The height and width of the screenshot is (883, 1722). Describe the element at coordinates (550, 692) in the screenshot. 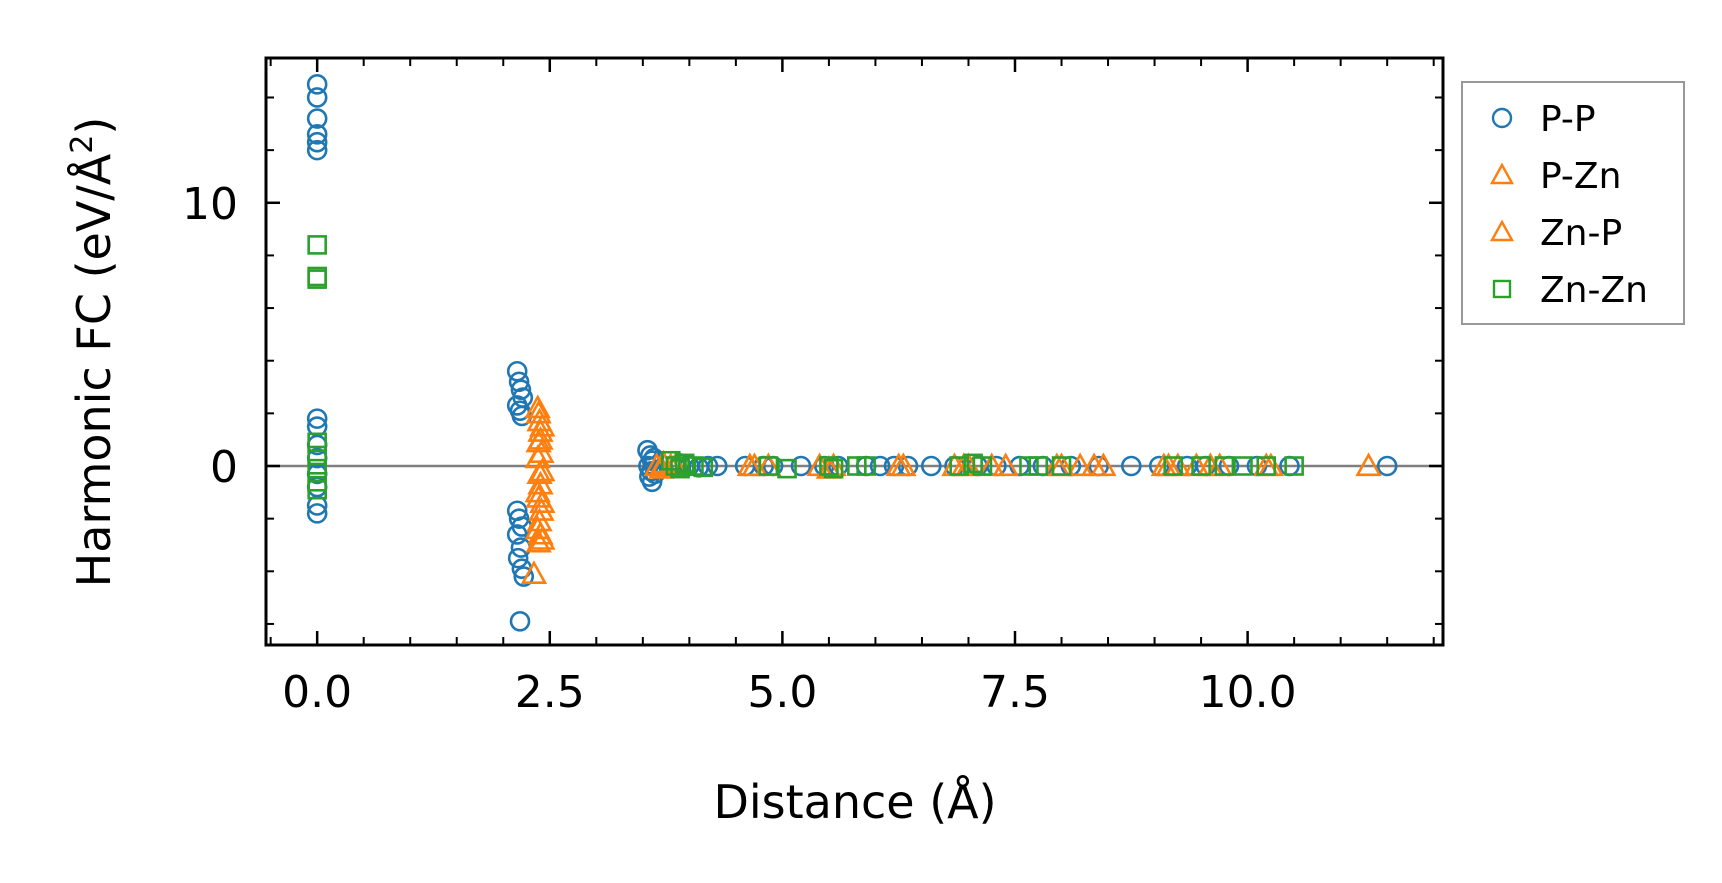

I see `x-tick-label: 2.5` at that location.